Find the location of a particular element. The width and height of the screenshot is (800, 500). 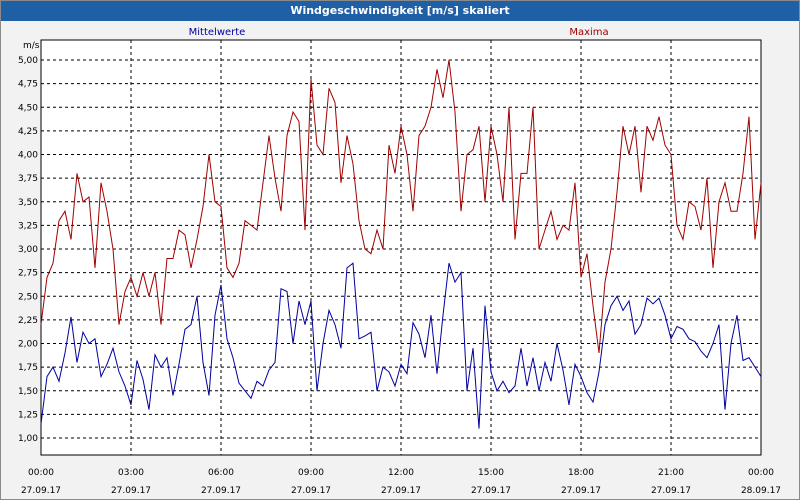

x-tick-time: 15:00 is located at coordinates (491, 473).